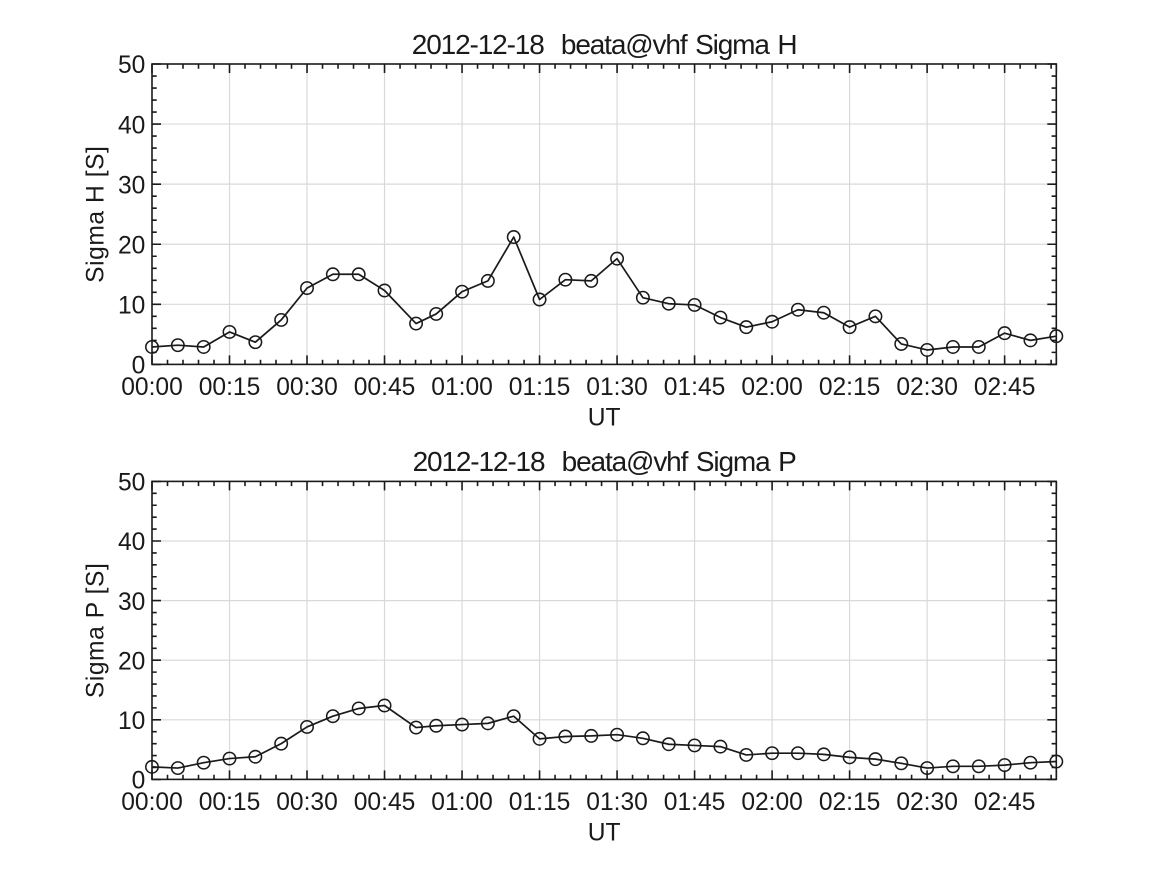  Describe the element at coordinates (96, 630) in the screenshot. I see `svg-text: Sigma P [S]` at that location.